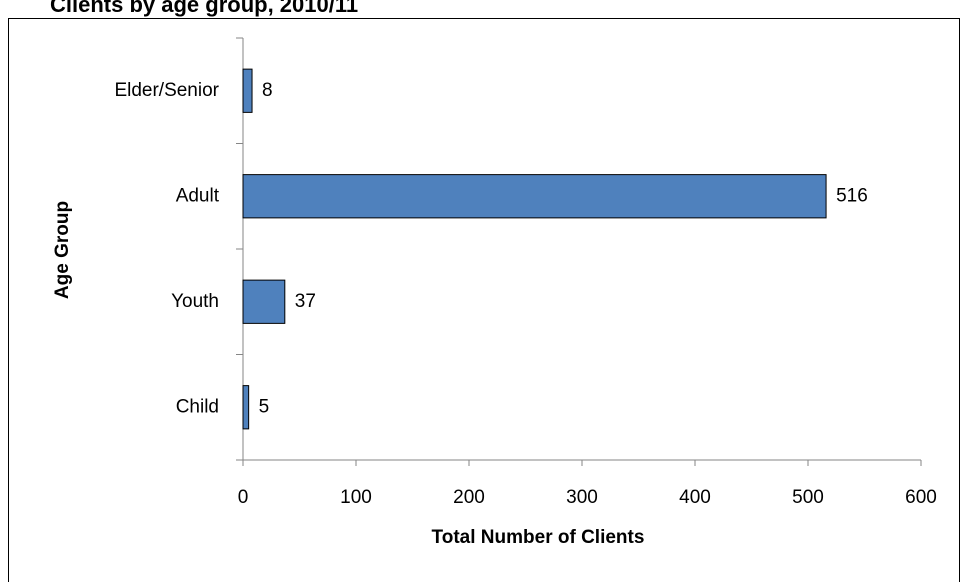 The height and width of the screenshot is (582, 961). Describe the element at coordinates (538, 537) in the screenshot. I see `x-axis-title: Total Number of Clients` at that location.